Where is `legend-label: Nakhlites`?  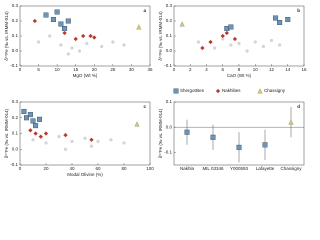 legend-label: Nakhlites is located at coordinates (231, 90).